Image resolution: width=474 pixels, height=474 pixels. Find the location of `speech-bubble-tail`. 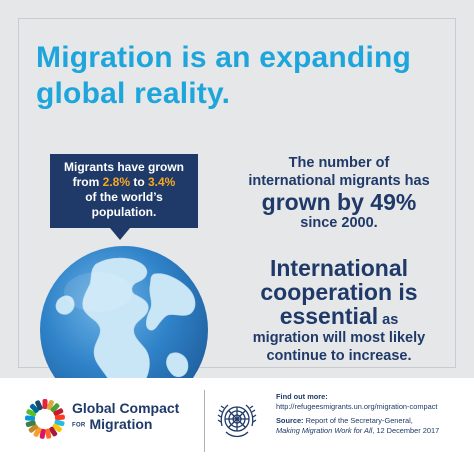

speech-bubble-tail is located at coordinates (120, 234).